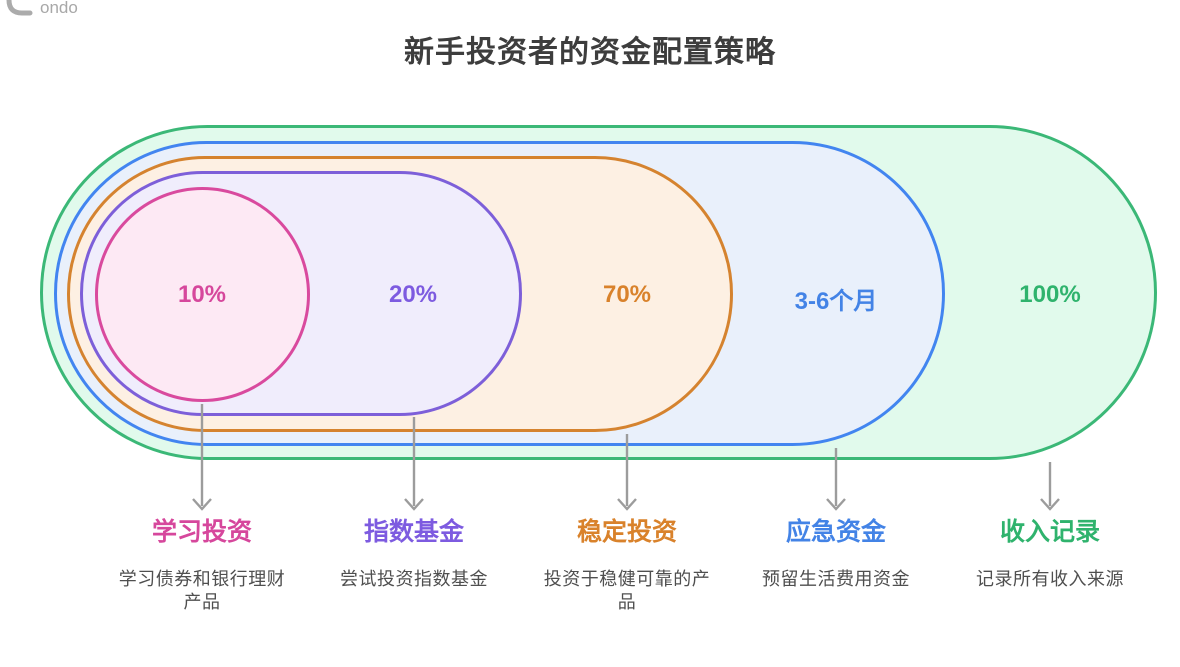 This screenshot has width=1180, height=667. Describe the element at coordinates (627, 566) in the screenshot. I see `legend-item-stable: 稳定投资 投资于稳健可靠的产品` at that location.